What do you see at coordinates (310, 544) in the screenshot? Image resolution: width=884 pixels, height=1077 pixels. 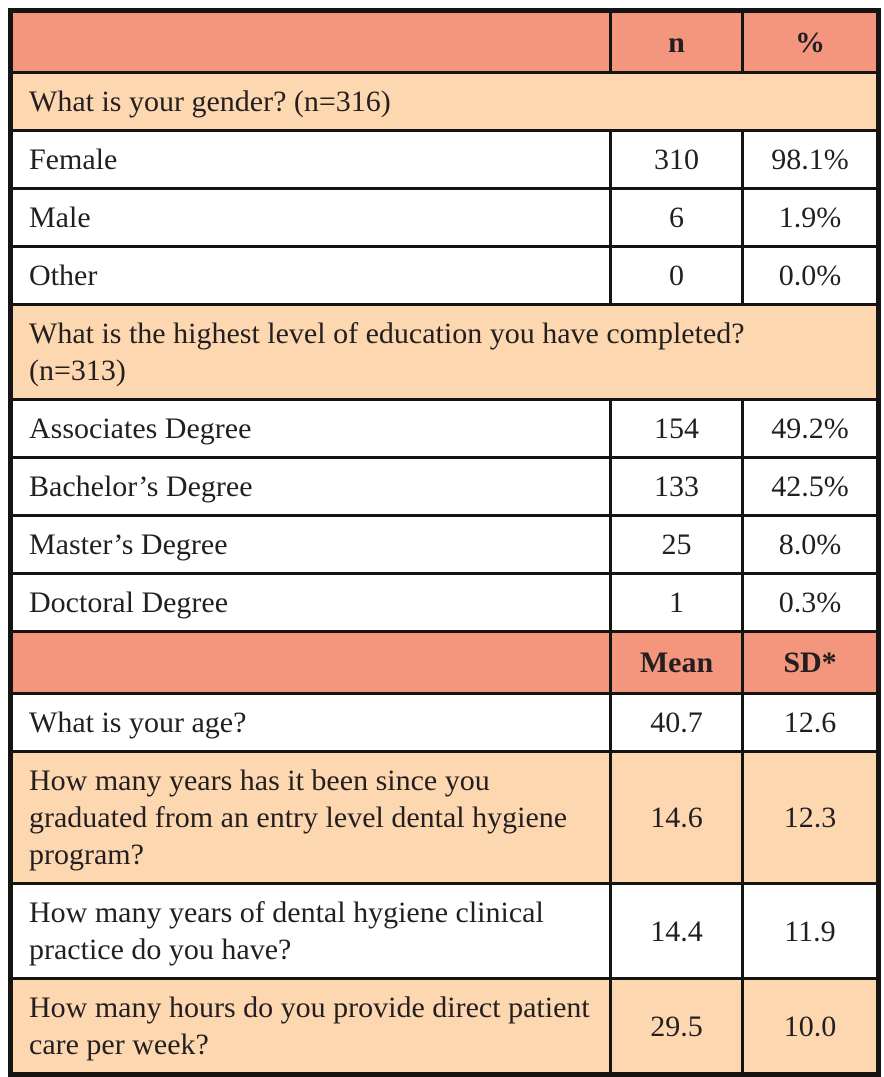 I see `row-label: Master’s Degree` at bounding box center [310, 544].